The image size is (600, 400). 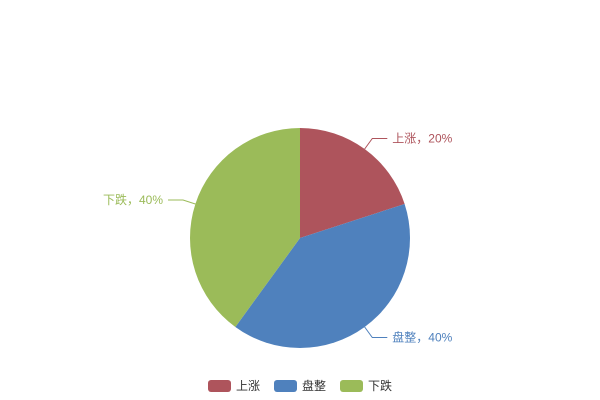 What do you see at coordinates (285, 386) in the screenshot?
I see `legend-swatch-sideways` at bounding box center [285, 386].